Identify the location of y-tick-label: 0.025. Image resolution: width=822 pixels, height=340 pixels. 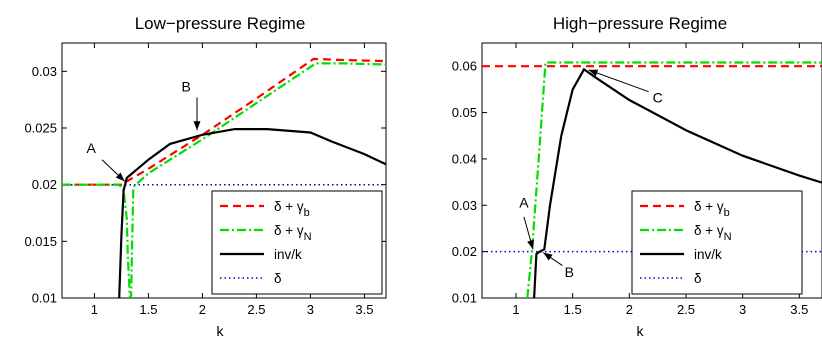
(40, 128).